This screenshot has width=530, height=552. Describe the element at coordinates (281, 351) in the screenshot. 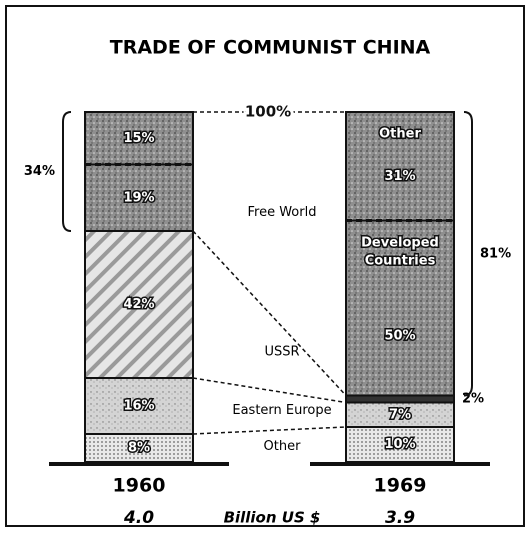

I see `series-label: USSR` at that location.